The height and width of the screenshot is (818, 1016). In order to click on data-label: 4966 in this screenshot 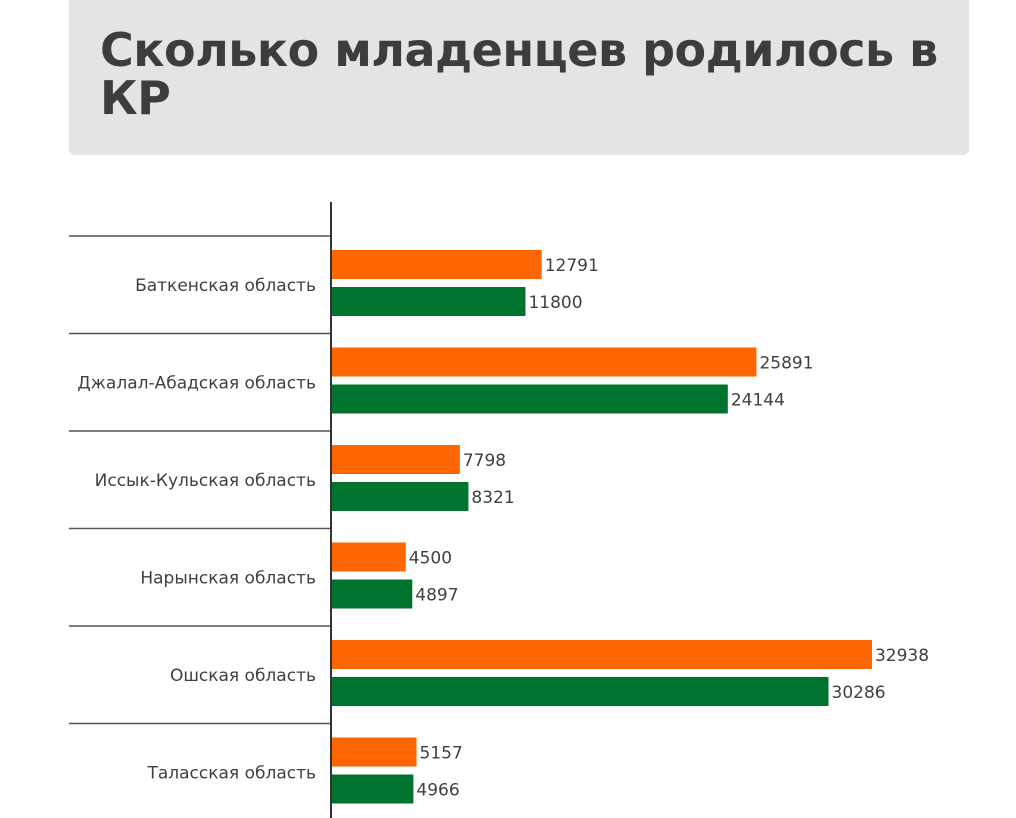, I will do `click(437, 791)`.